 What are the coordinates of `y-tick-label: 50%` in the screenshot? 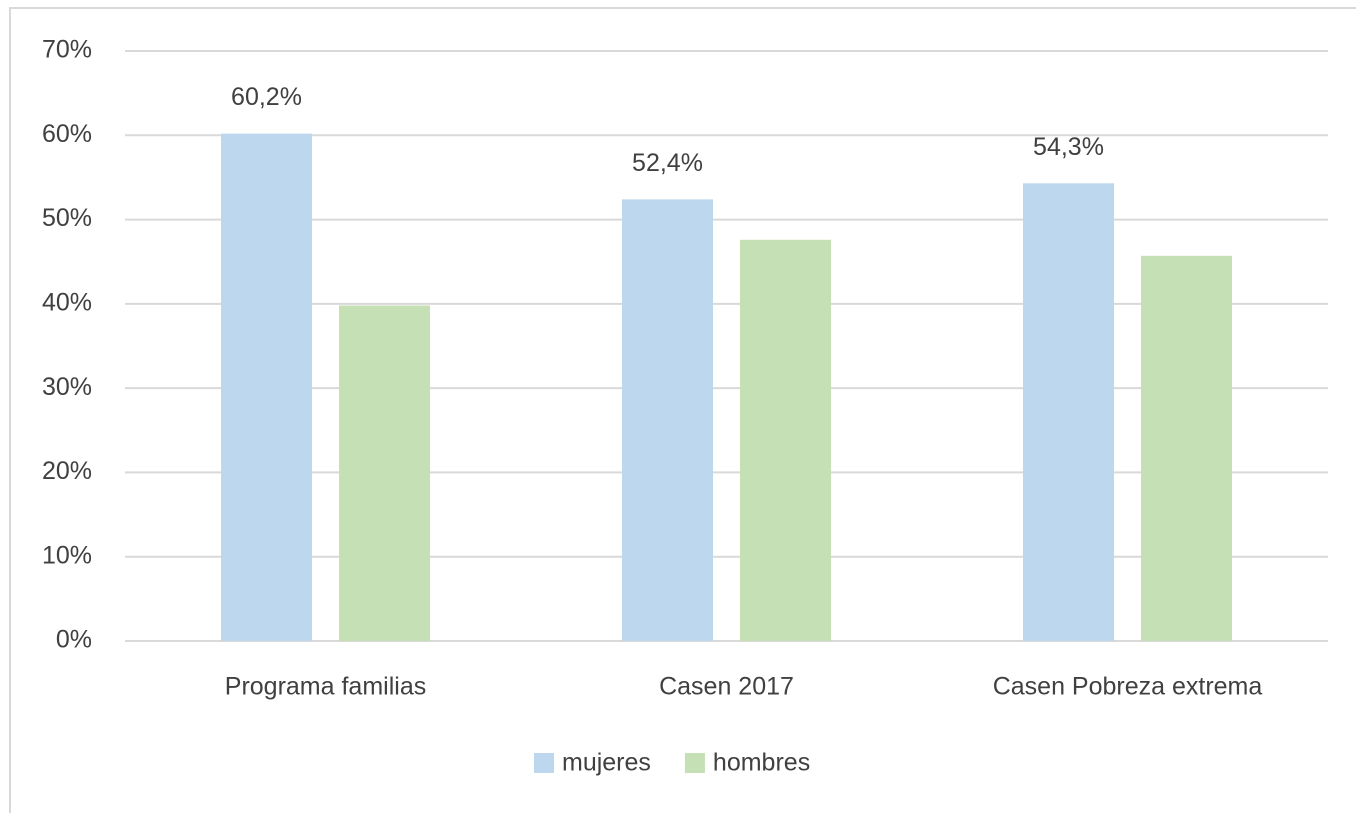 It's located at (67, 218).